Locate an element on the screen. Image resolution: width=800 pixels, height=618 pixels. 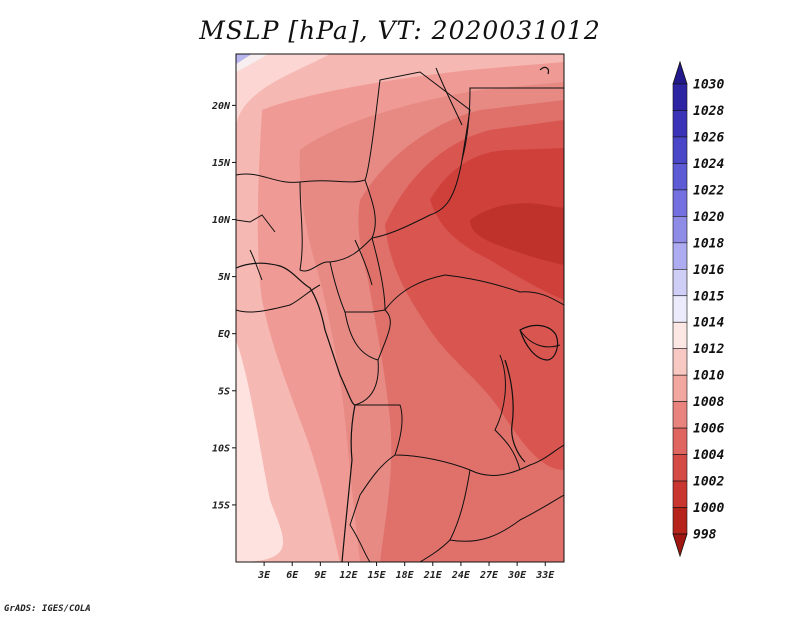
colorbar-bottom-triangle is located at coordinates (680, 545).